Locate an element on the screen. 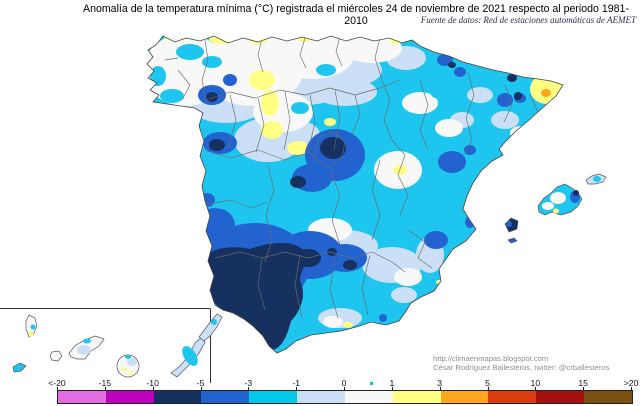  mallorca-island is located at coordinates (560, 199).